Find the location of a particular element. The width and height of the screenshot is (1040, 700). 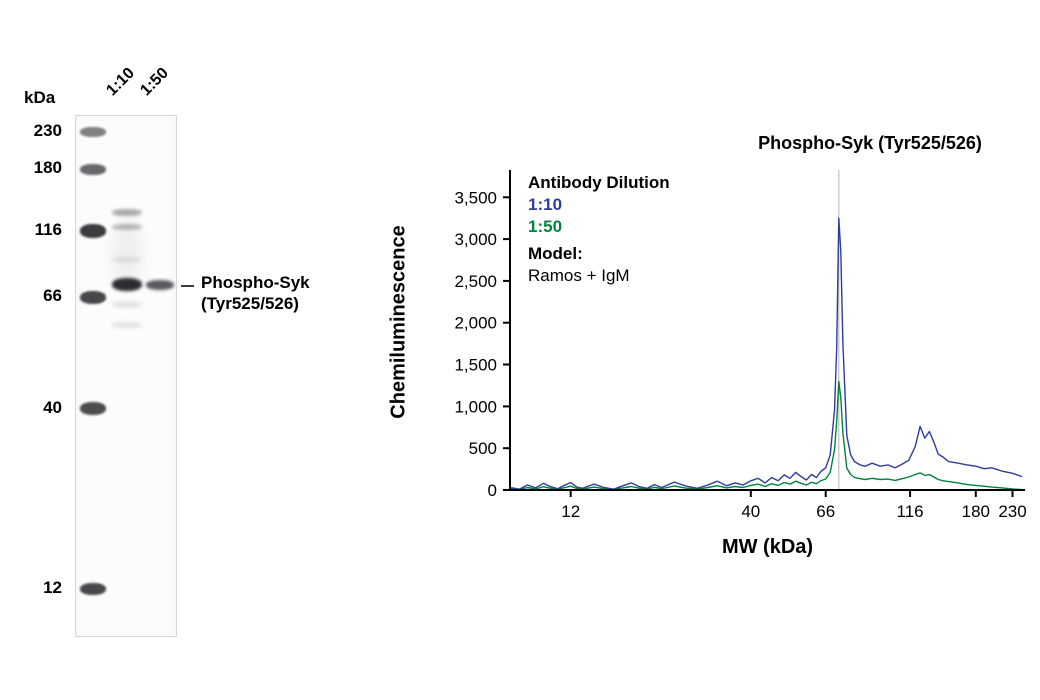

y-tick-label: 1,000 is located at coordinates (475, 406).